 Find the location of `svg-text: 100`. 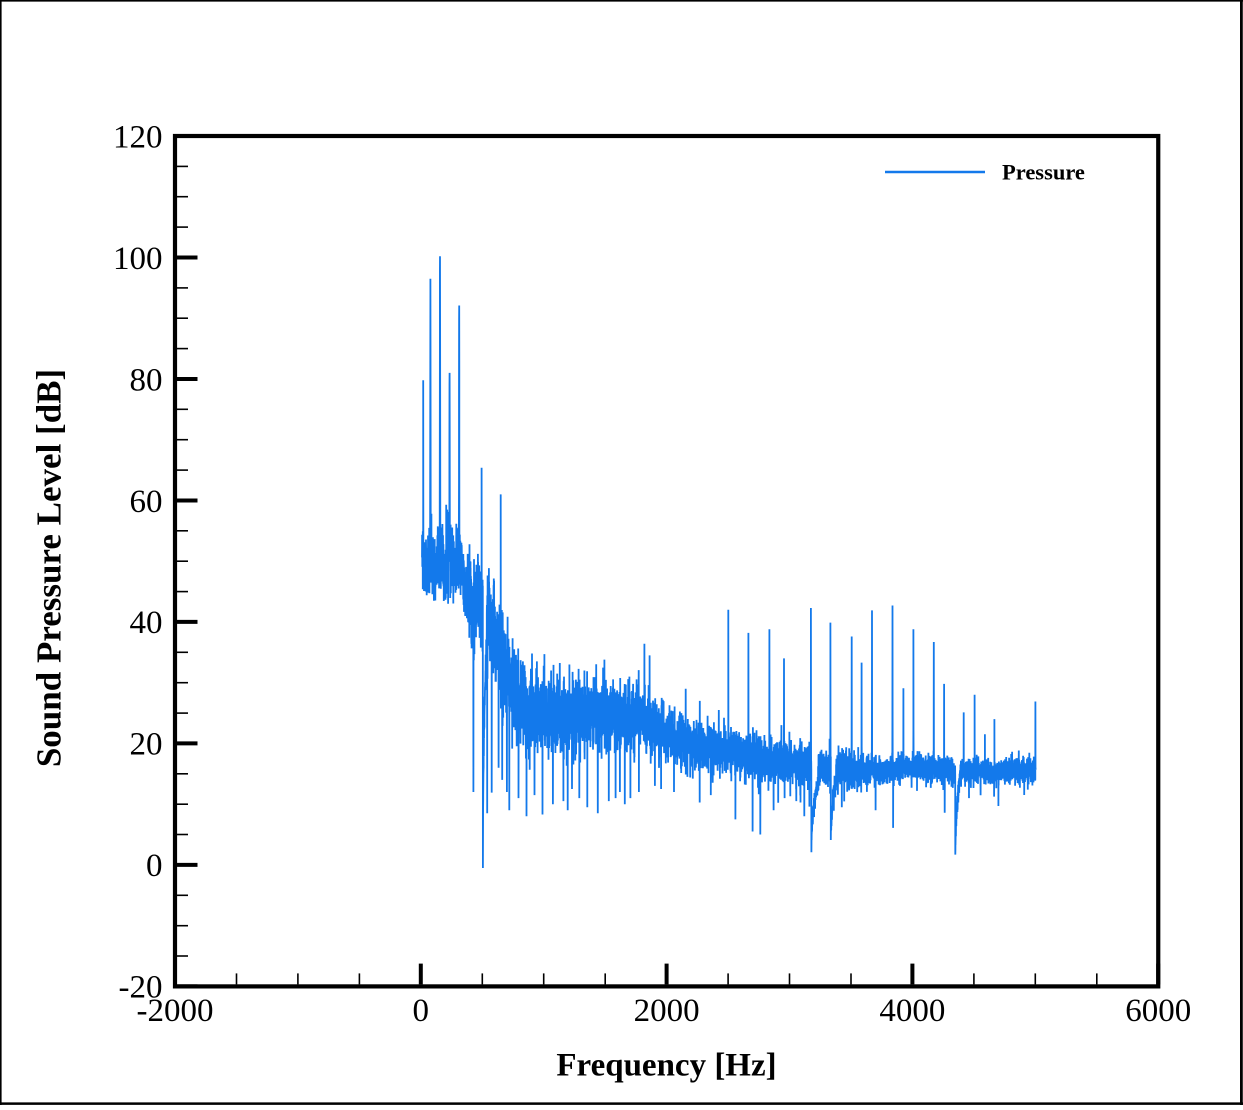

svg-text: 100 is located at coordinates (138, 259).